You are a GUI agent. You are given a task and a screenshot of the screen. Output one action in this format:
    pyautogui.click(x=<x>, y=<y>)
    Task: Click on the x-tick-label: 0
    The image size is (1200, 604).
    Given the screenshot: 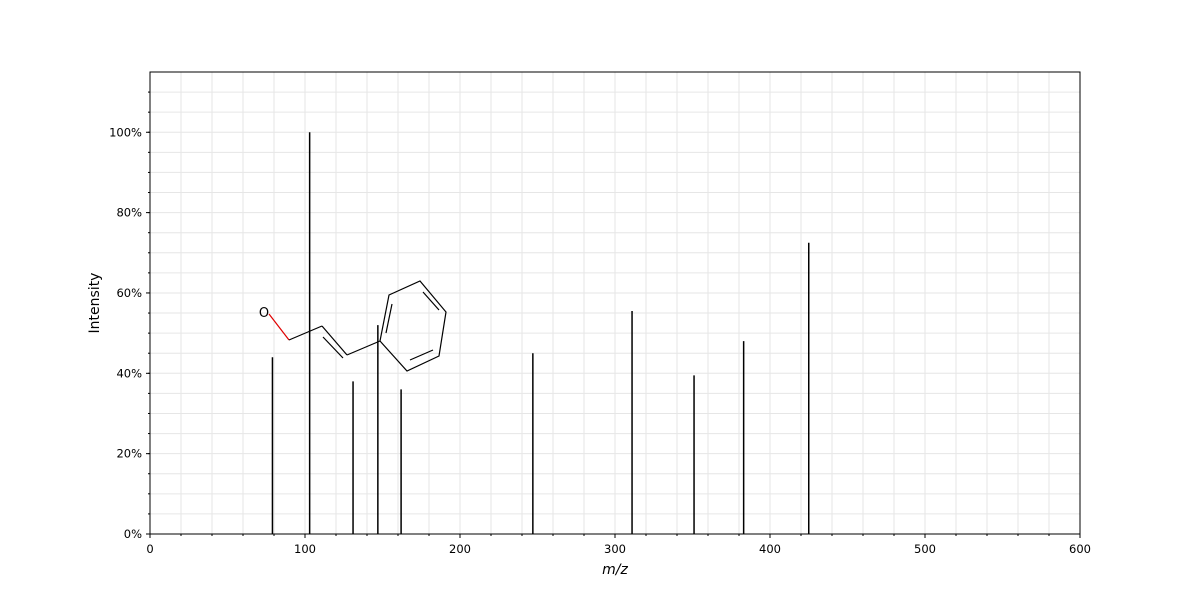 What is the action you would take?
    pyautogui.click(x=149, y=549)
    